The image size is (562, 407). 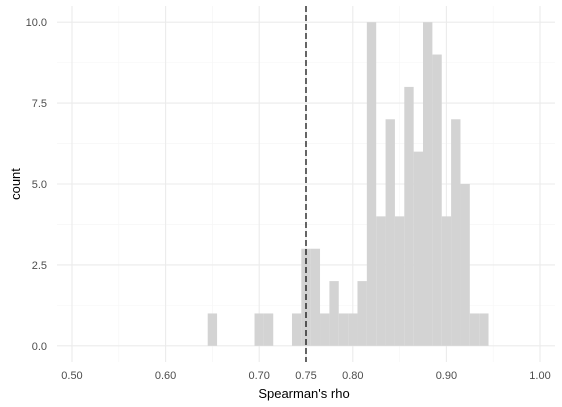 I want to click on x-tick-label: 0.60, so click(x=165, y=376).